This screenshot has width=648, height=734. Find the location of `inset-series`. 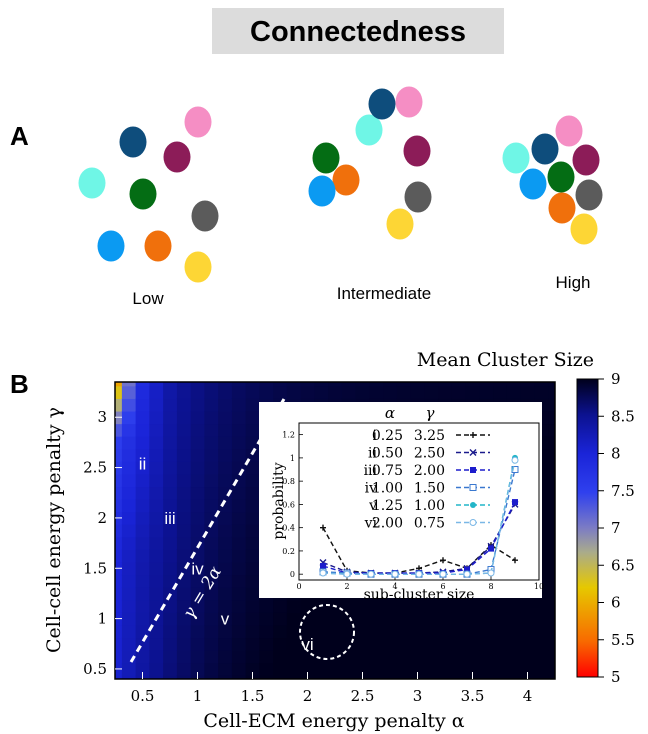

inset-series is located at coordinates (419, 516).